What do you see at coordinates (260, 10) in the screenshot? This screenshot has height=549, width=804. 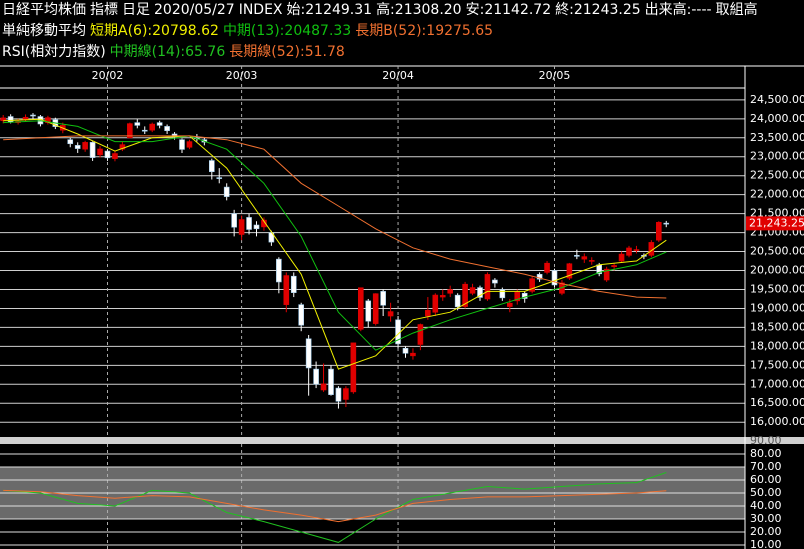 I see `item: INDEX` at bounding box center [260, 10].